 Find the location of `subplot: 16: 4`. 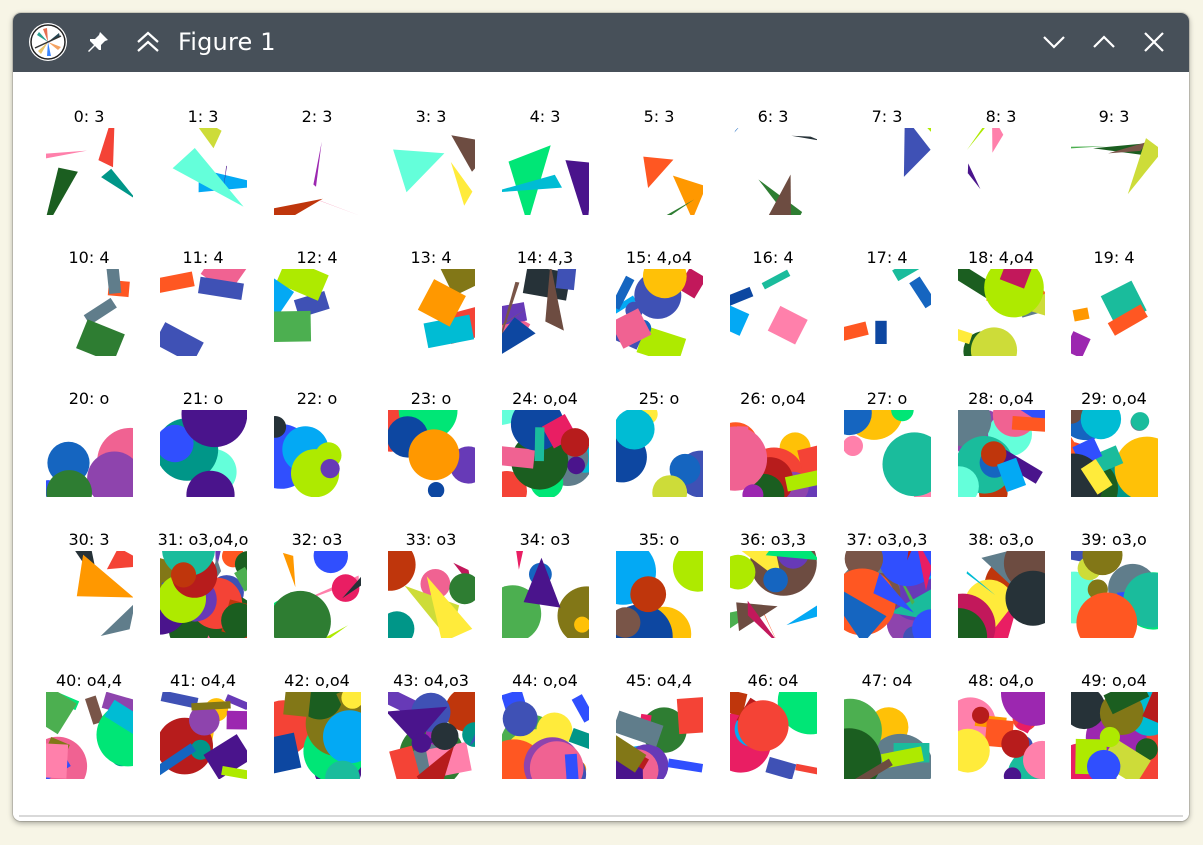

subplot: 16: 4 is located at coordinates (773, 310).